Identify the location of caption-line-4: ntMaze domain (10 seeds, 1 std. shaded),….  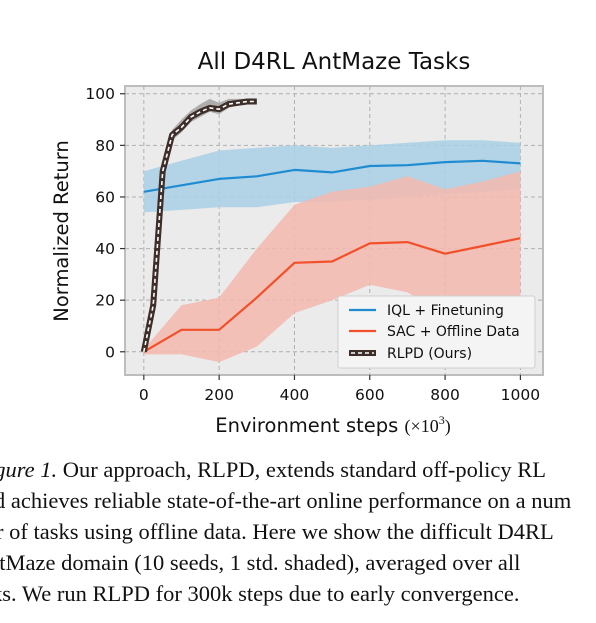
(260, 562).